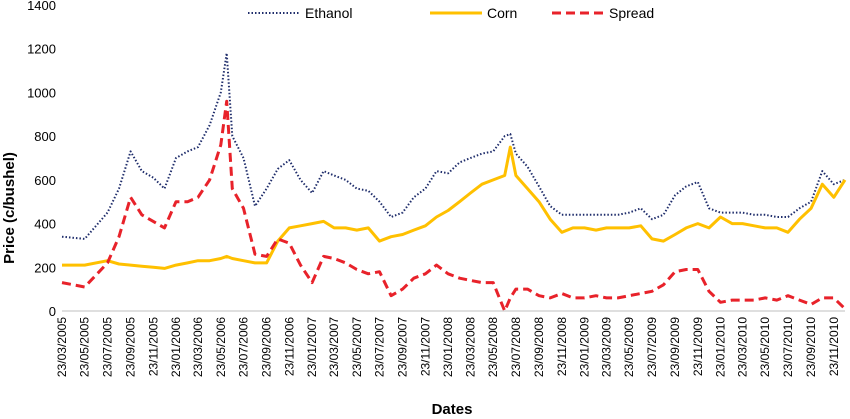 The width and height of the screenshot is (850, 419). I want to click on y-tick-label: 600, so click(45, 180).